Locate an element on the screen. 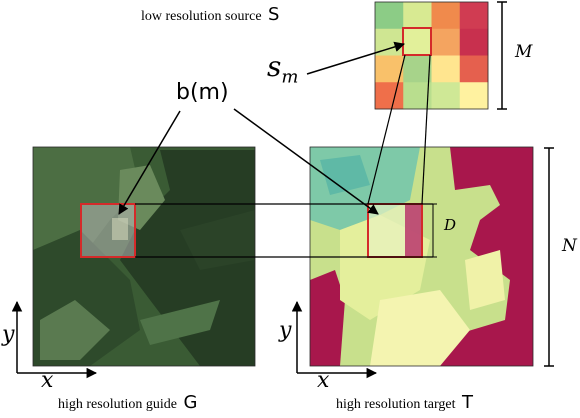  N-label: N is located at coordinates (569, 246).